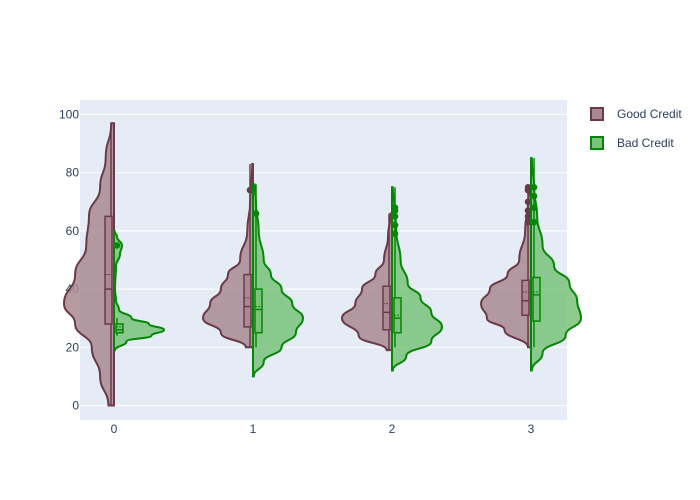 Image resolution: width=700 pixels, height=500 pixels. I want to click on y-tick-label: 0, so click(75, 405).